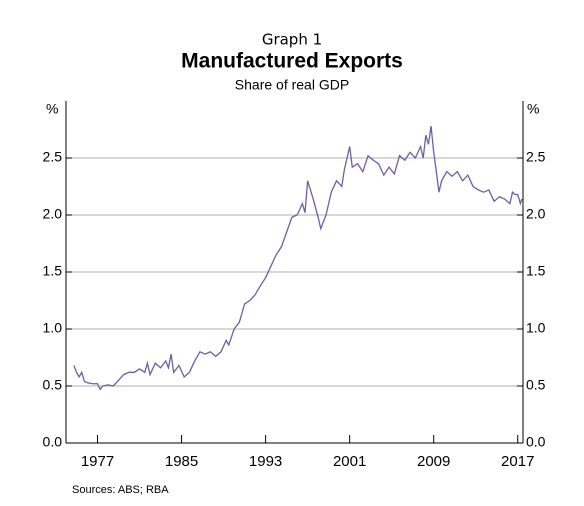 Image resolution: width=584 pixels, height=506 pixels. Describe the element at coordinates (53, 214) in the screenshot. I see `y-tick-label: 2.0` at that location.